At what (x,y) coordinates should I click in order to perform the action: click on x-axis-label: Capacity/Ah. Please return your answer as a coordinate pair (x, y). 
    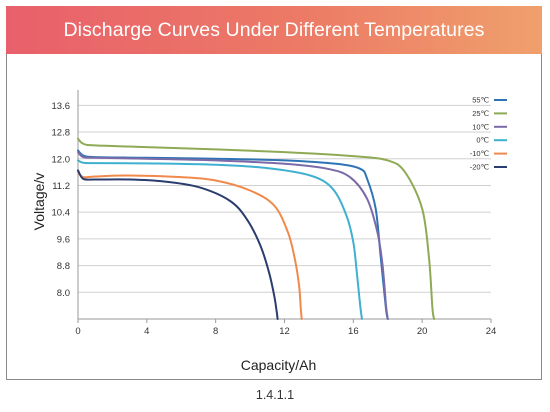
    Looking at the image, I should click on (278, 365).